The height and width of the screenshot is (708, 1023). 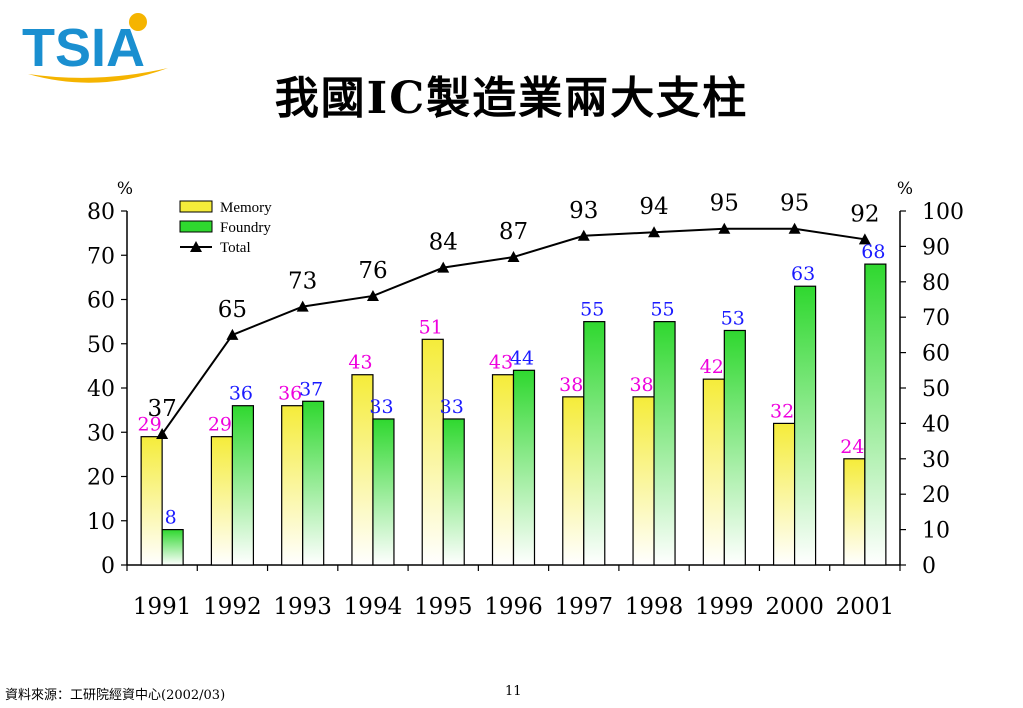 I want to click on memory-data-label: 51, so click(x=431, y=327).